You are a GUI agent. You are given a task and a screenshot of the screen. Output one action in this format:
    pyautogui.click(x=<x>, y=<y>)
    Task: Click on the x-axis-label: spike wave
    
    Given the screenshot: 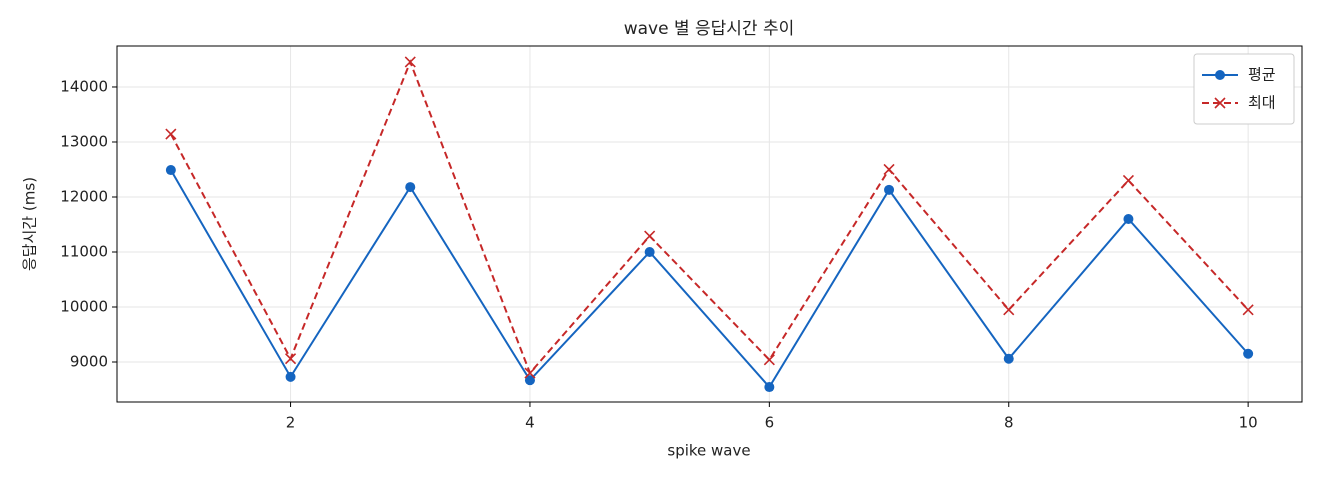 What is the action you would take?
    pyautogui.click(x=708, y=451)
    